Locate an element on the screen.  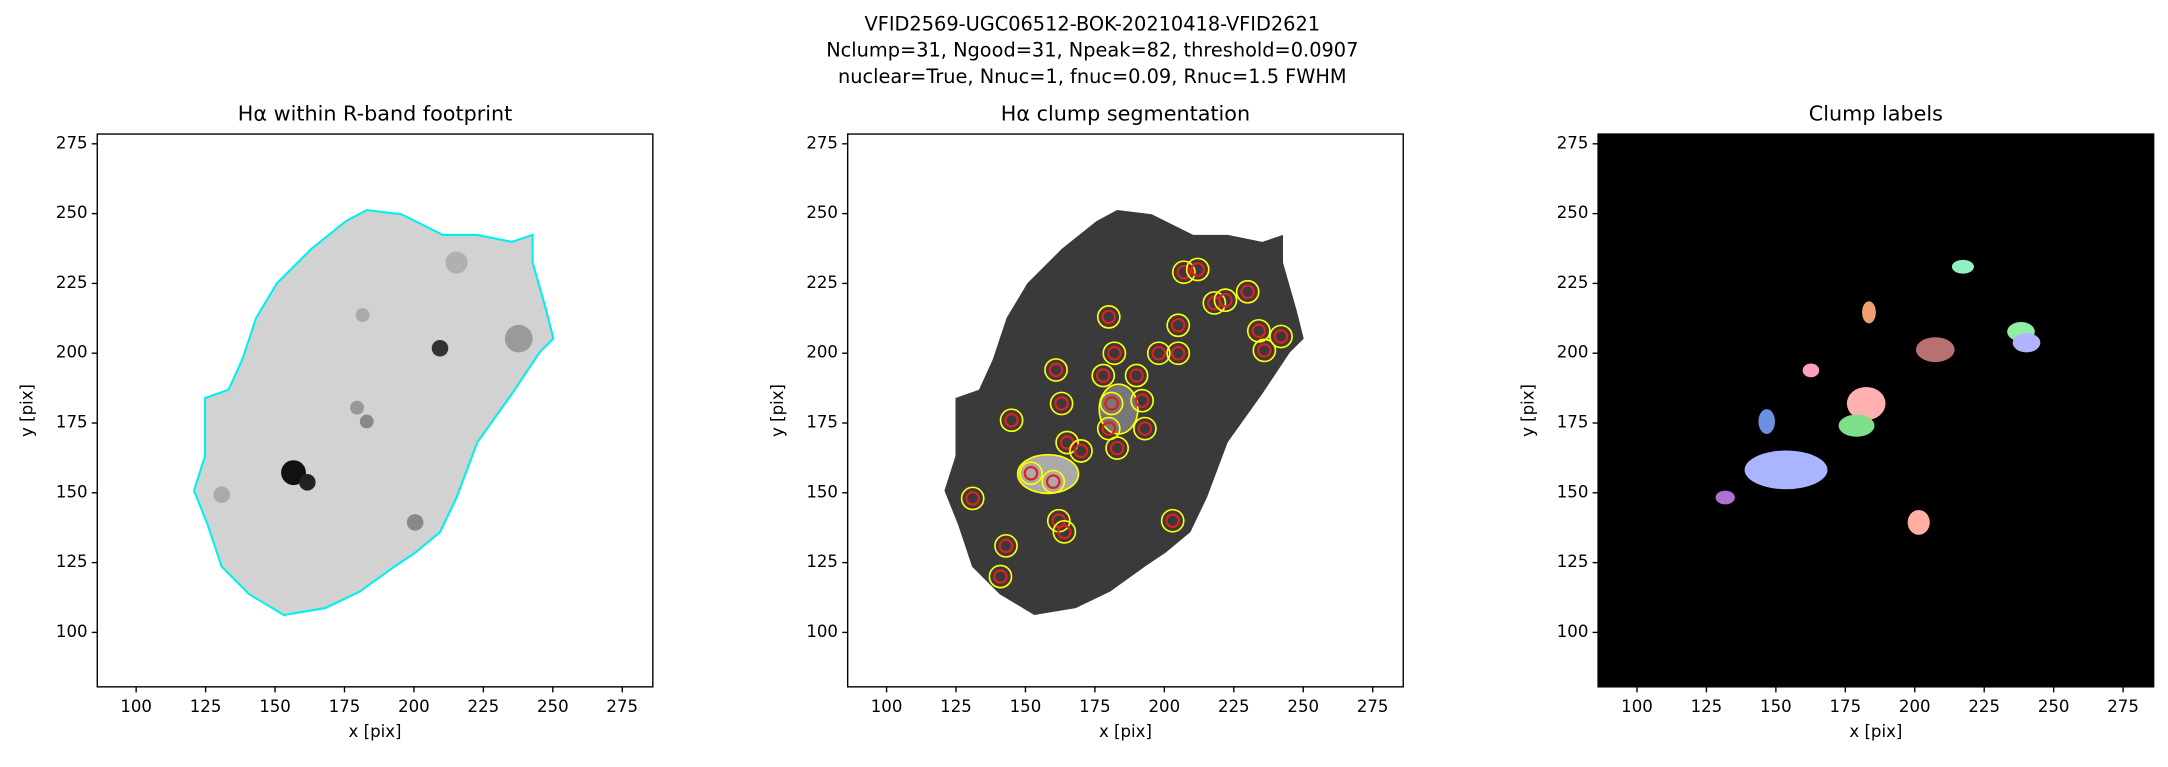
suptitle: VFID2569-UGC06512-BOK-20210418-VFID2621 is located at coordinates (1093, 23).